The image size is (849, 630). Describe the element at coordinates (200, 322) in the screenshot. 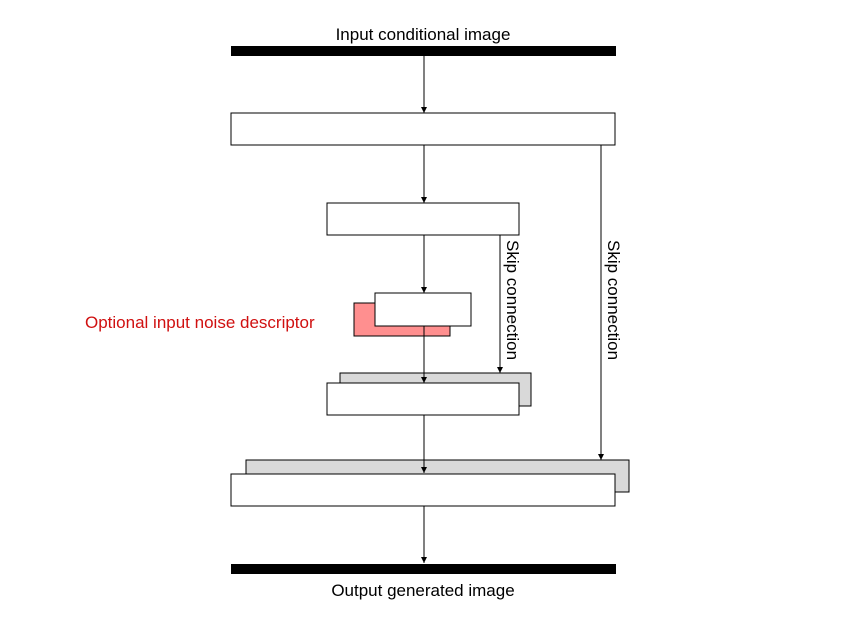

I see `noise-descriptor-label: Optional input noise descriptor` at that location.